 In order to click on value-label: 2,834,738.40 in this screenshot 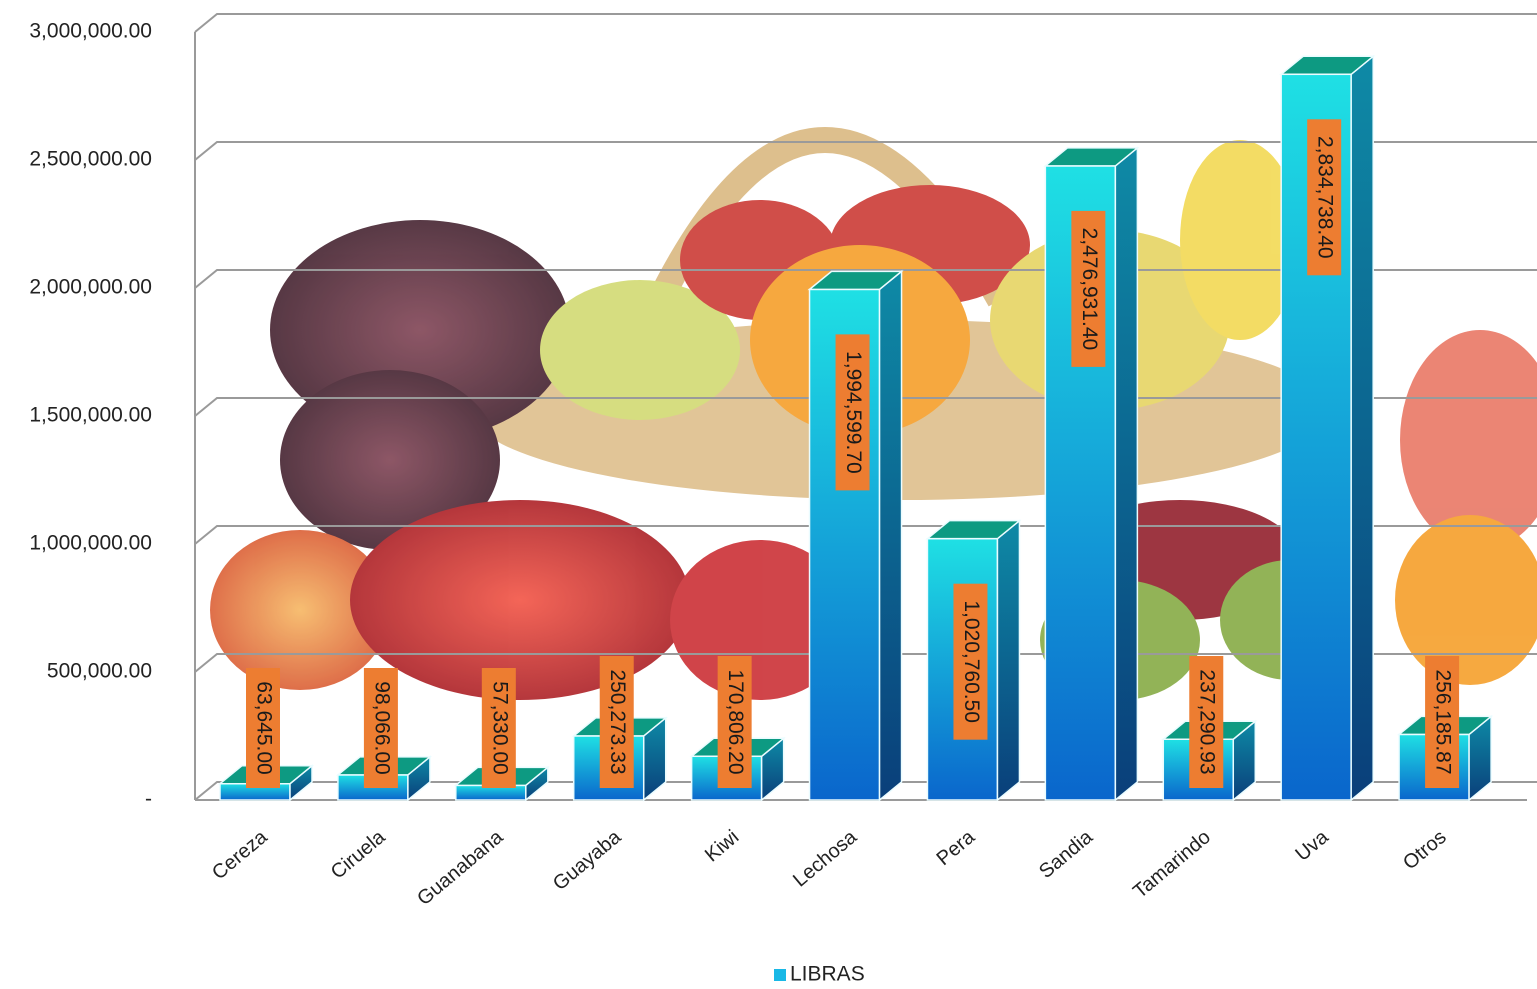, I will do `click(1325, 197)`.